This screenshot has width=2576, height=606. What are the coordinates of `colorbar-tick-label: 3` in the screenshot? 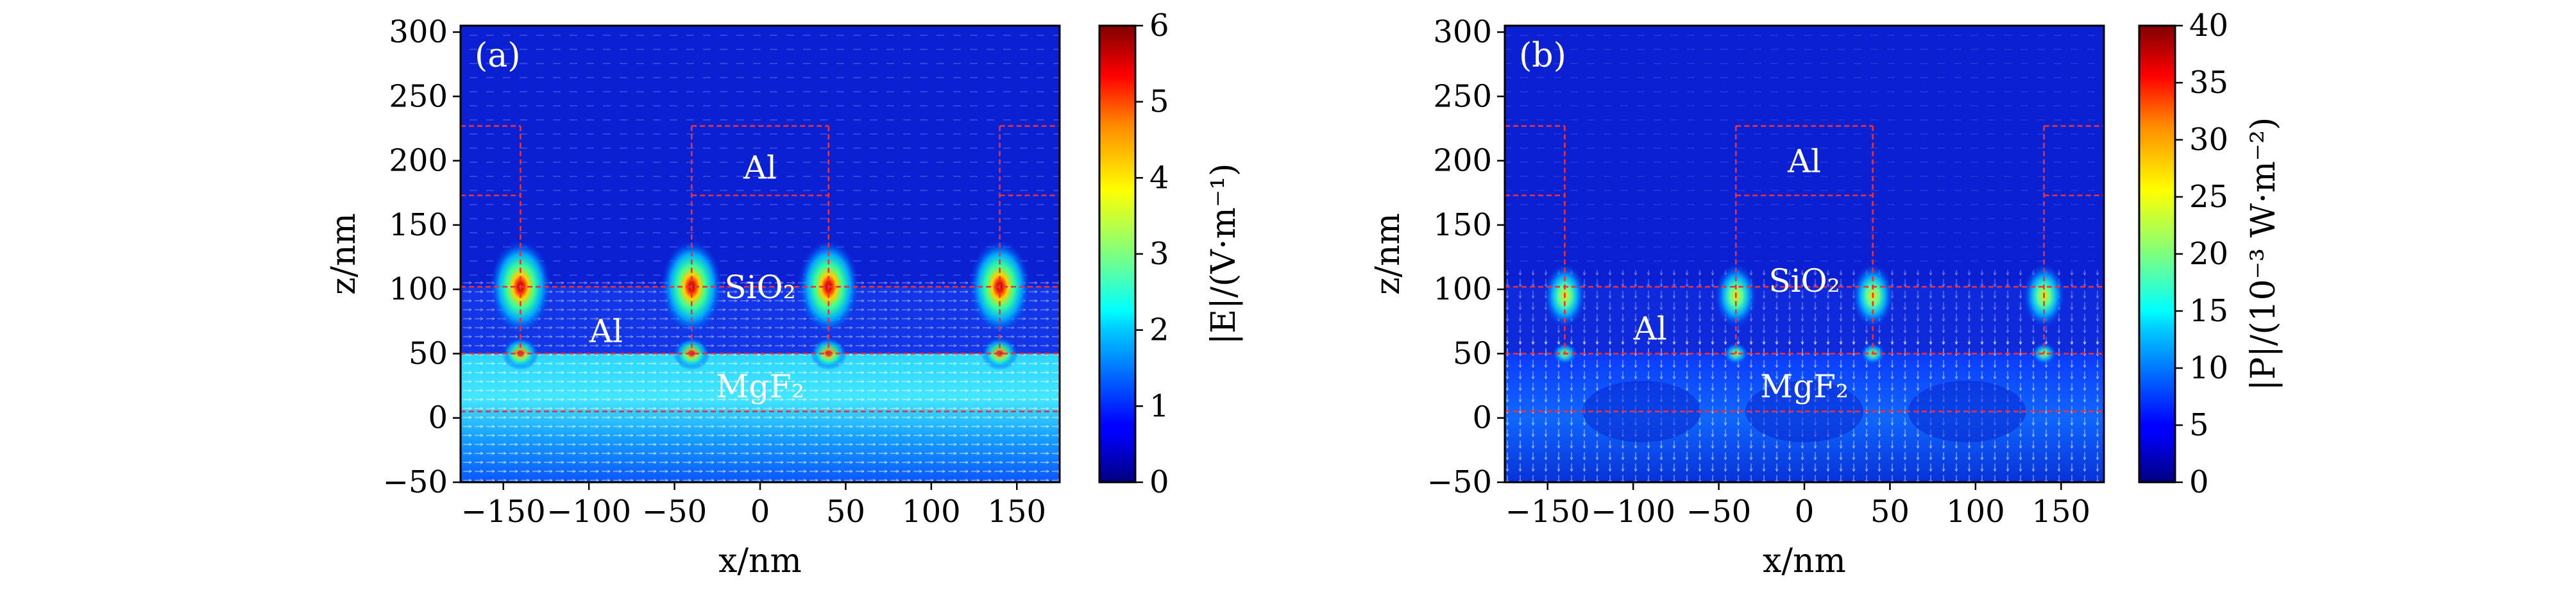 It's located at (1159, 254).